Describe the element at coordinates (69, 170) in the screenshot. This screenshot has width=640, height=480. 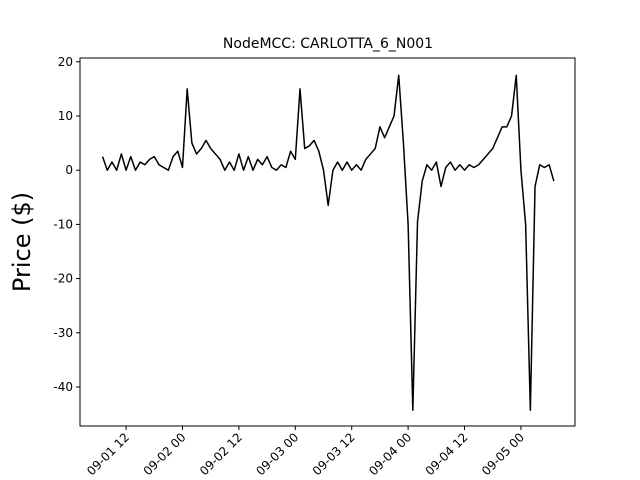
I see `y-tick-label: 0` at that location.